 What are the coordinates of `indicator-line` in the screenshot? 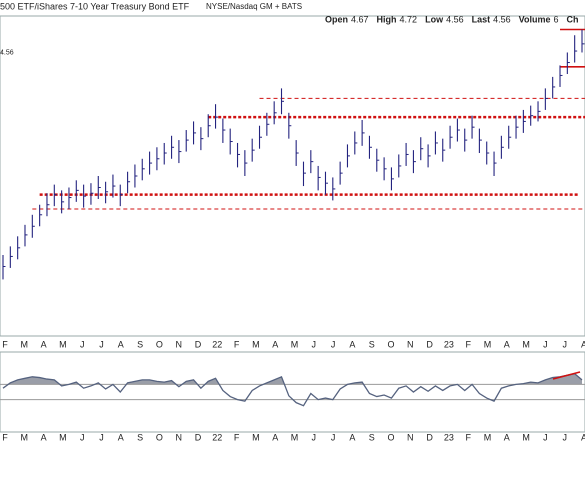 It's located at (292, 390).